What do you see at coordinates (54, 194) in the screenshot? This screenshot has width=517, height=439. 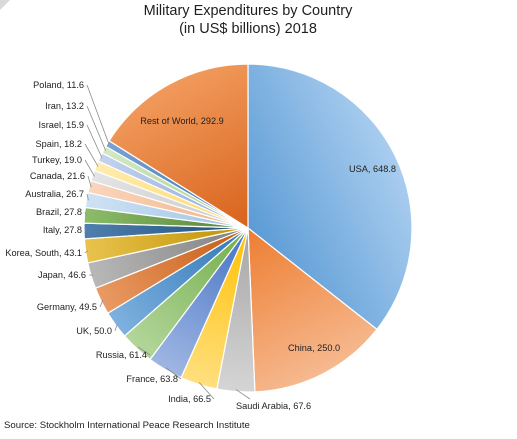 I see `label-australia: Australia, 26.7` at bounding box center [54, 194].